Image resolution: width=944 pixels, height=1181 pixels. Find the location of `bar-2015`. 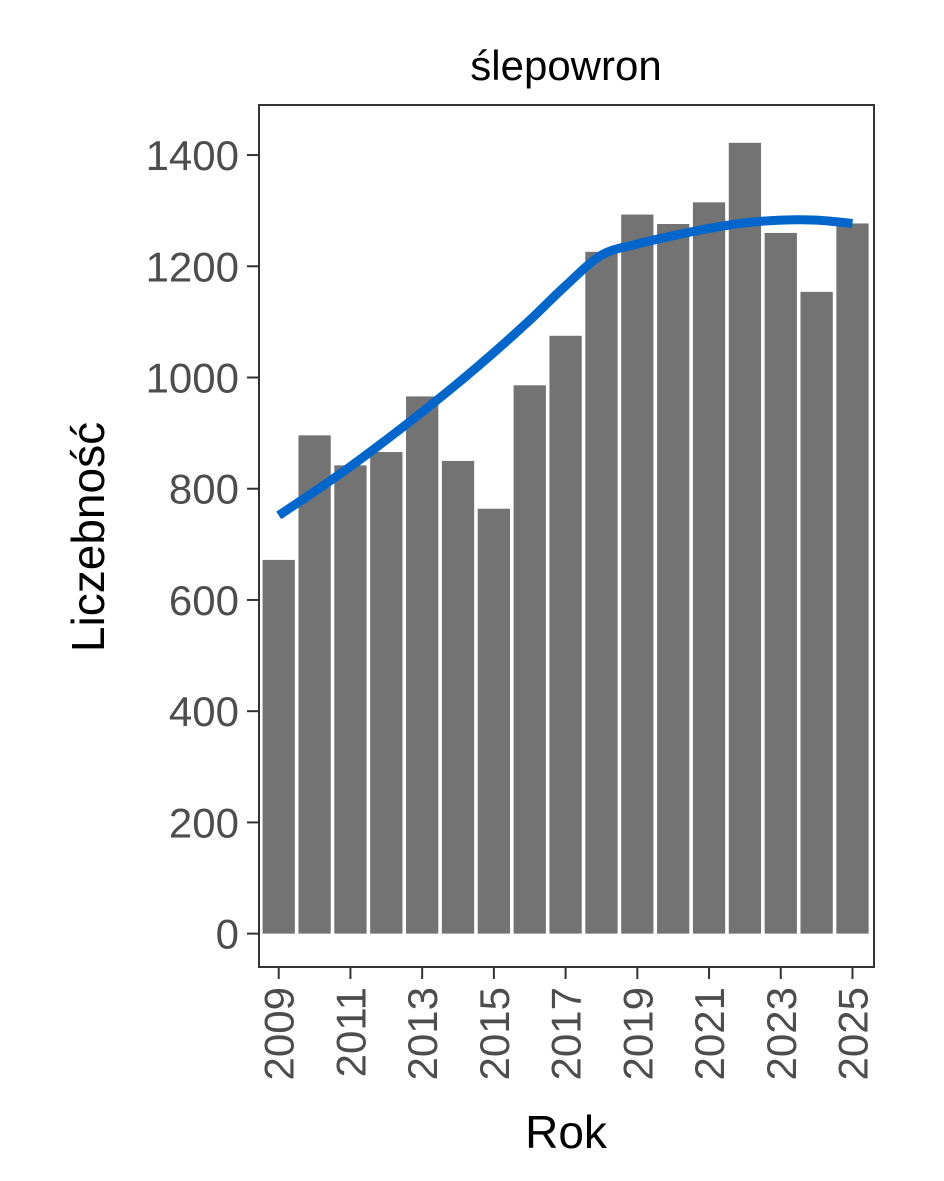

bar-2015 is located at coordinates (494, 721).